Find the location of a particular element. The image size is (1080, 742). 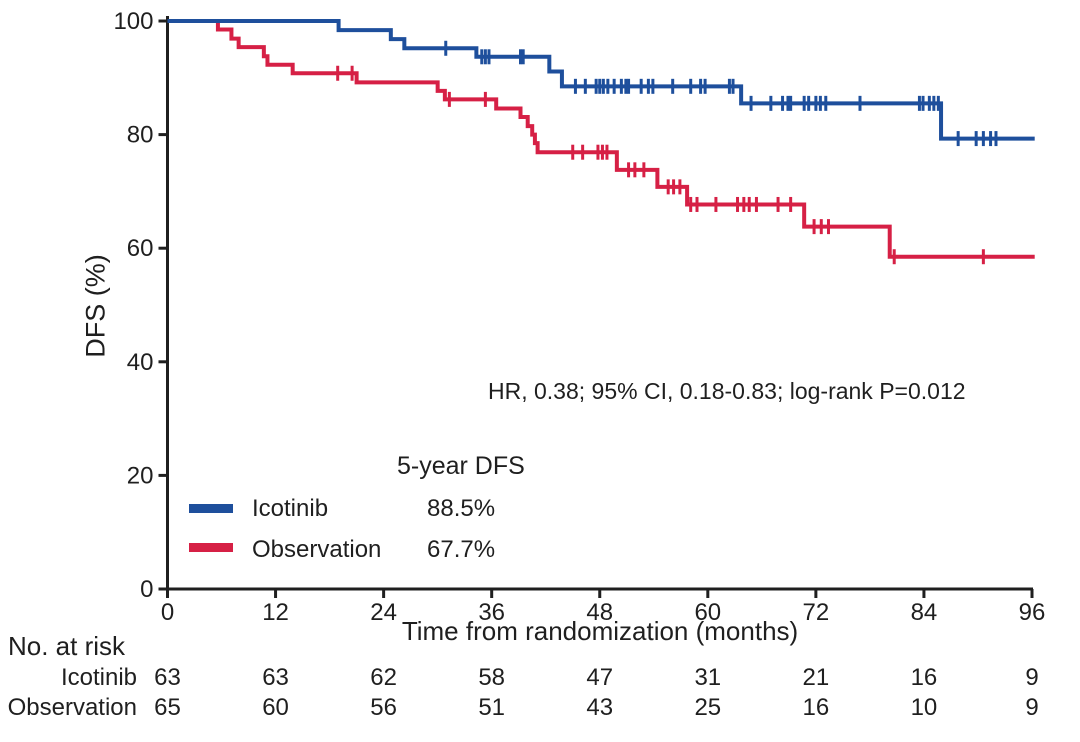

risk-table-title: No. at risk is located at coordinates (67, 646).